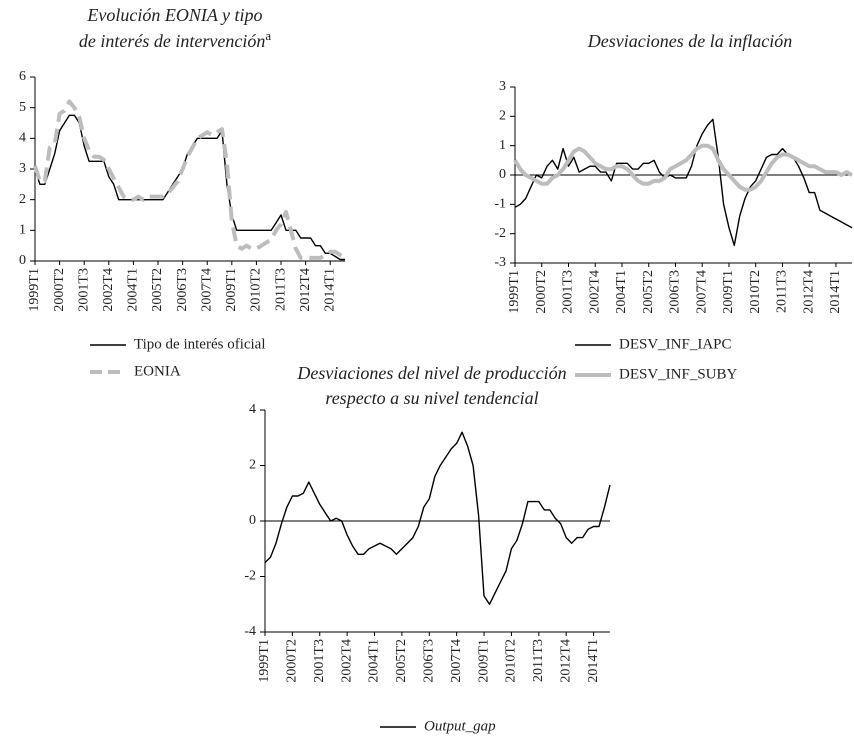 This screenshot has height=743, width=854. Describe the element at coordinates (689, 41) in the screenshot. I see `chart-title: Desviaciones de la inflación` at that location.